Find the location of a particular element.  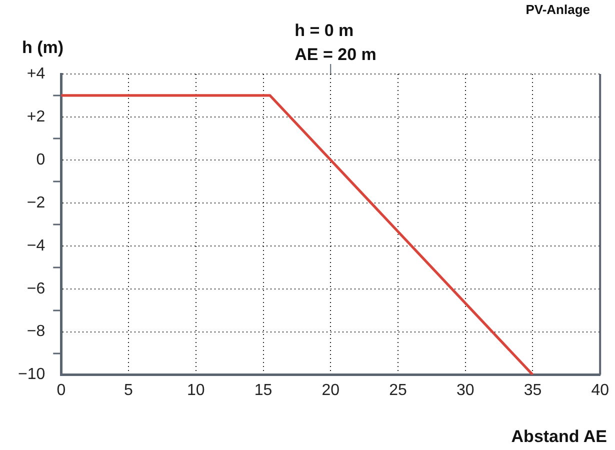

x-axis-title: Abstand AE is located at coordinates (559, 436).